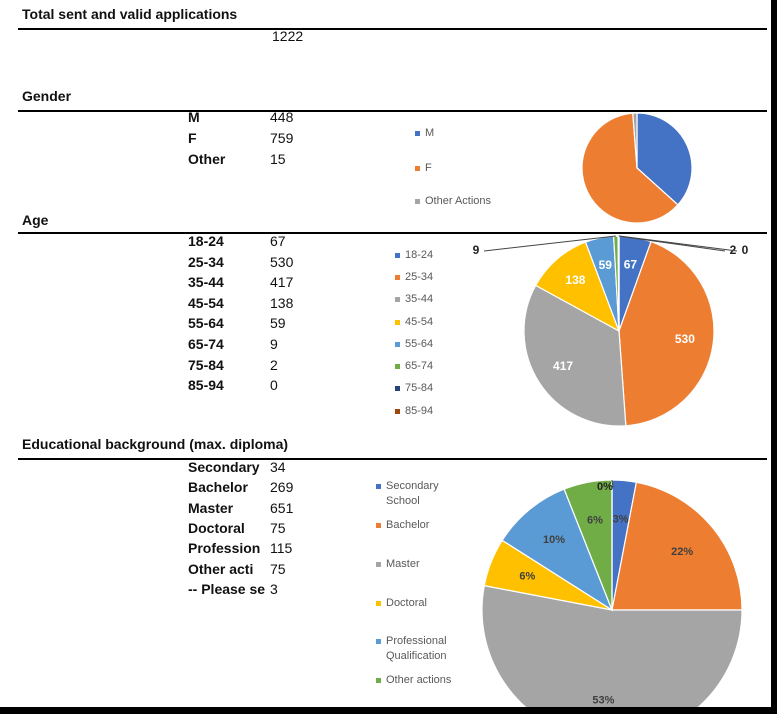 This screenshot has width=777, height=714. Describe the element at coordinates (274, 588) in the screenshot. I see `row-value: 3` at that location.